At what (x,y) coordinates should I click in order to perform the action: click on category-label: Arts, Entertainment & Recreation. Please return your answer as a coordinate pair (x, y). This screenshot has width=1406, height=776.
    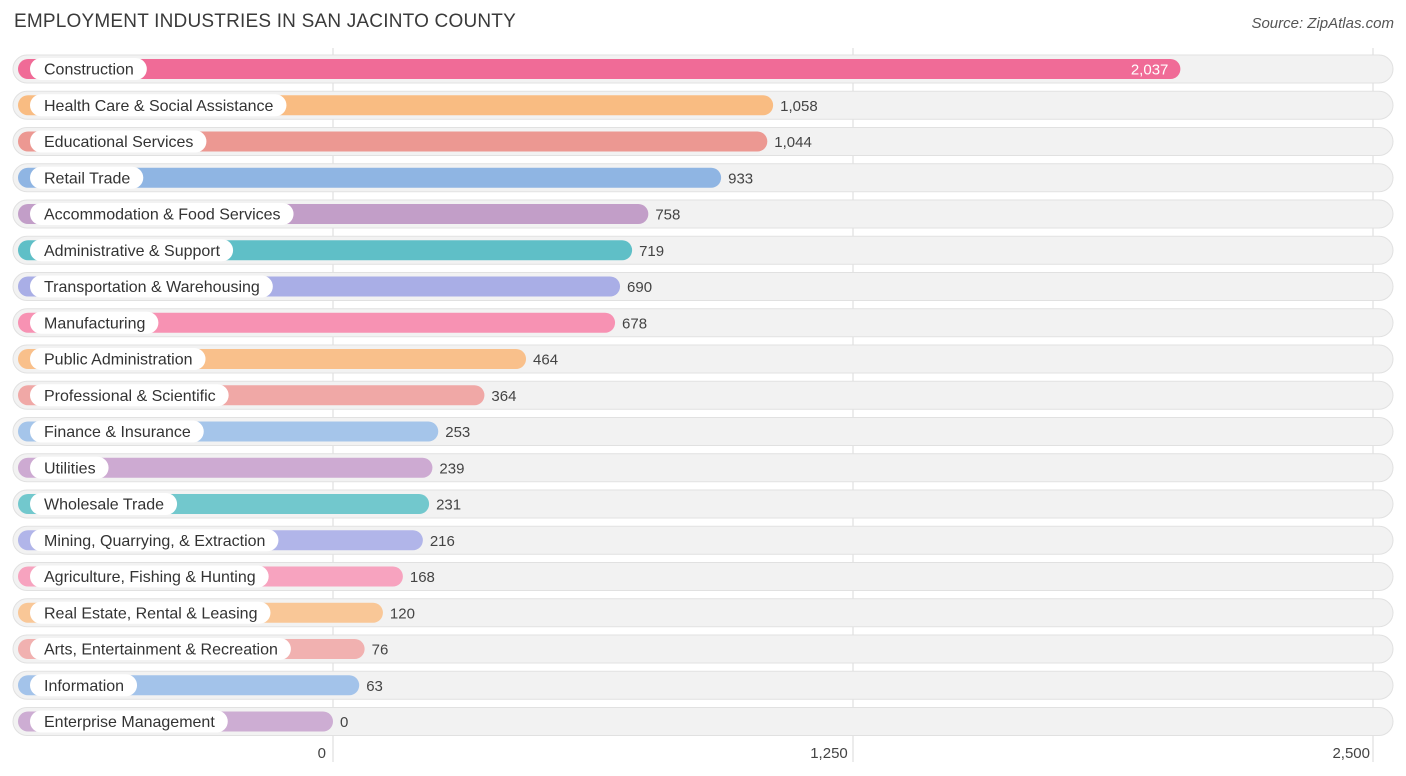
    Looking at the image, I should click on (161, 650).